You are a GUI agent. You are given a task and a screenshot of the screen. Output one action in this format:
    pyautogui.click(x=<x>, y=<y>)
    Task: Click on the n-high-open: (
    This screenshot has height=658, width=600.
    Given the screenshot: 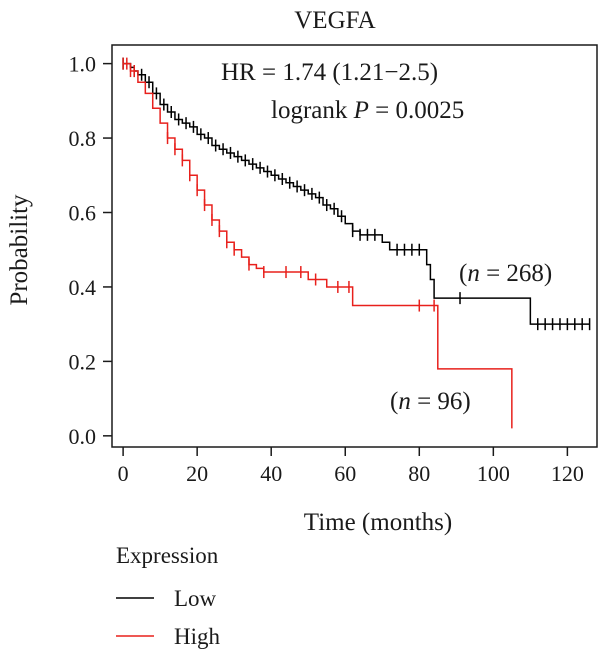 What is the action you would take?
    pyautogui.click(x=394, y=401)
    